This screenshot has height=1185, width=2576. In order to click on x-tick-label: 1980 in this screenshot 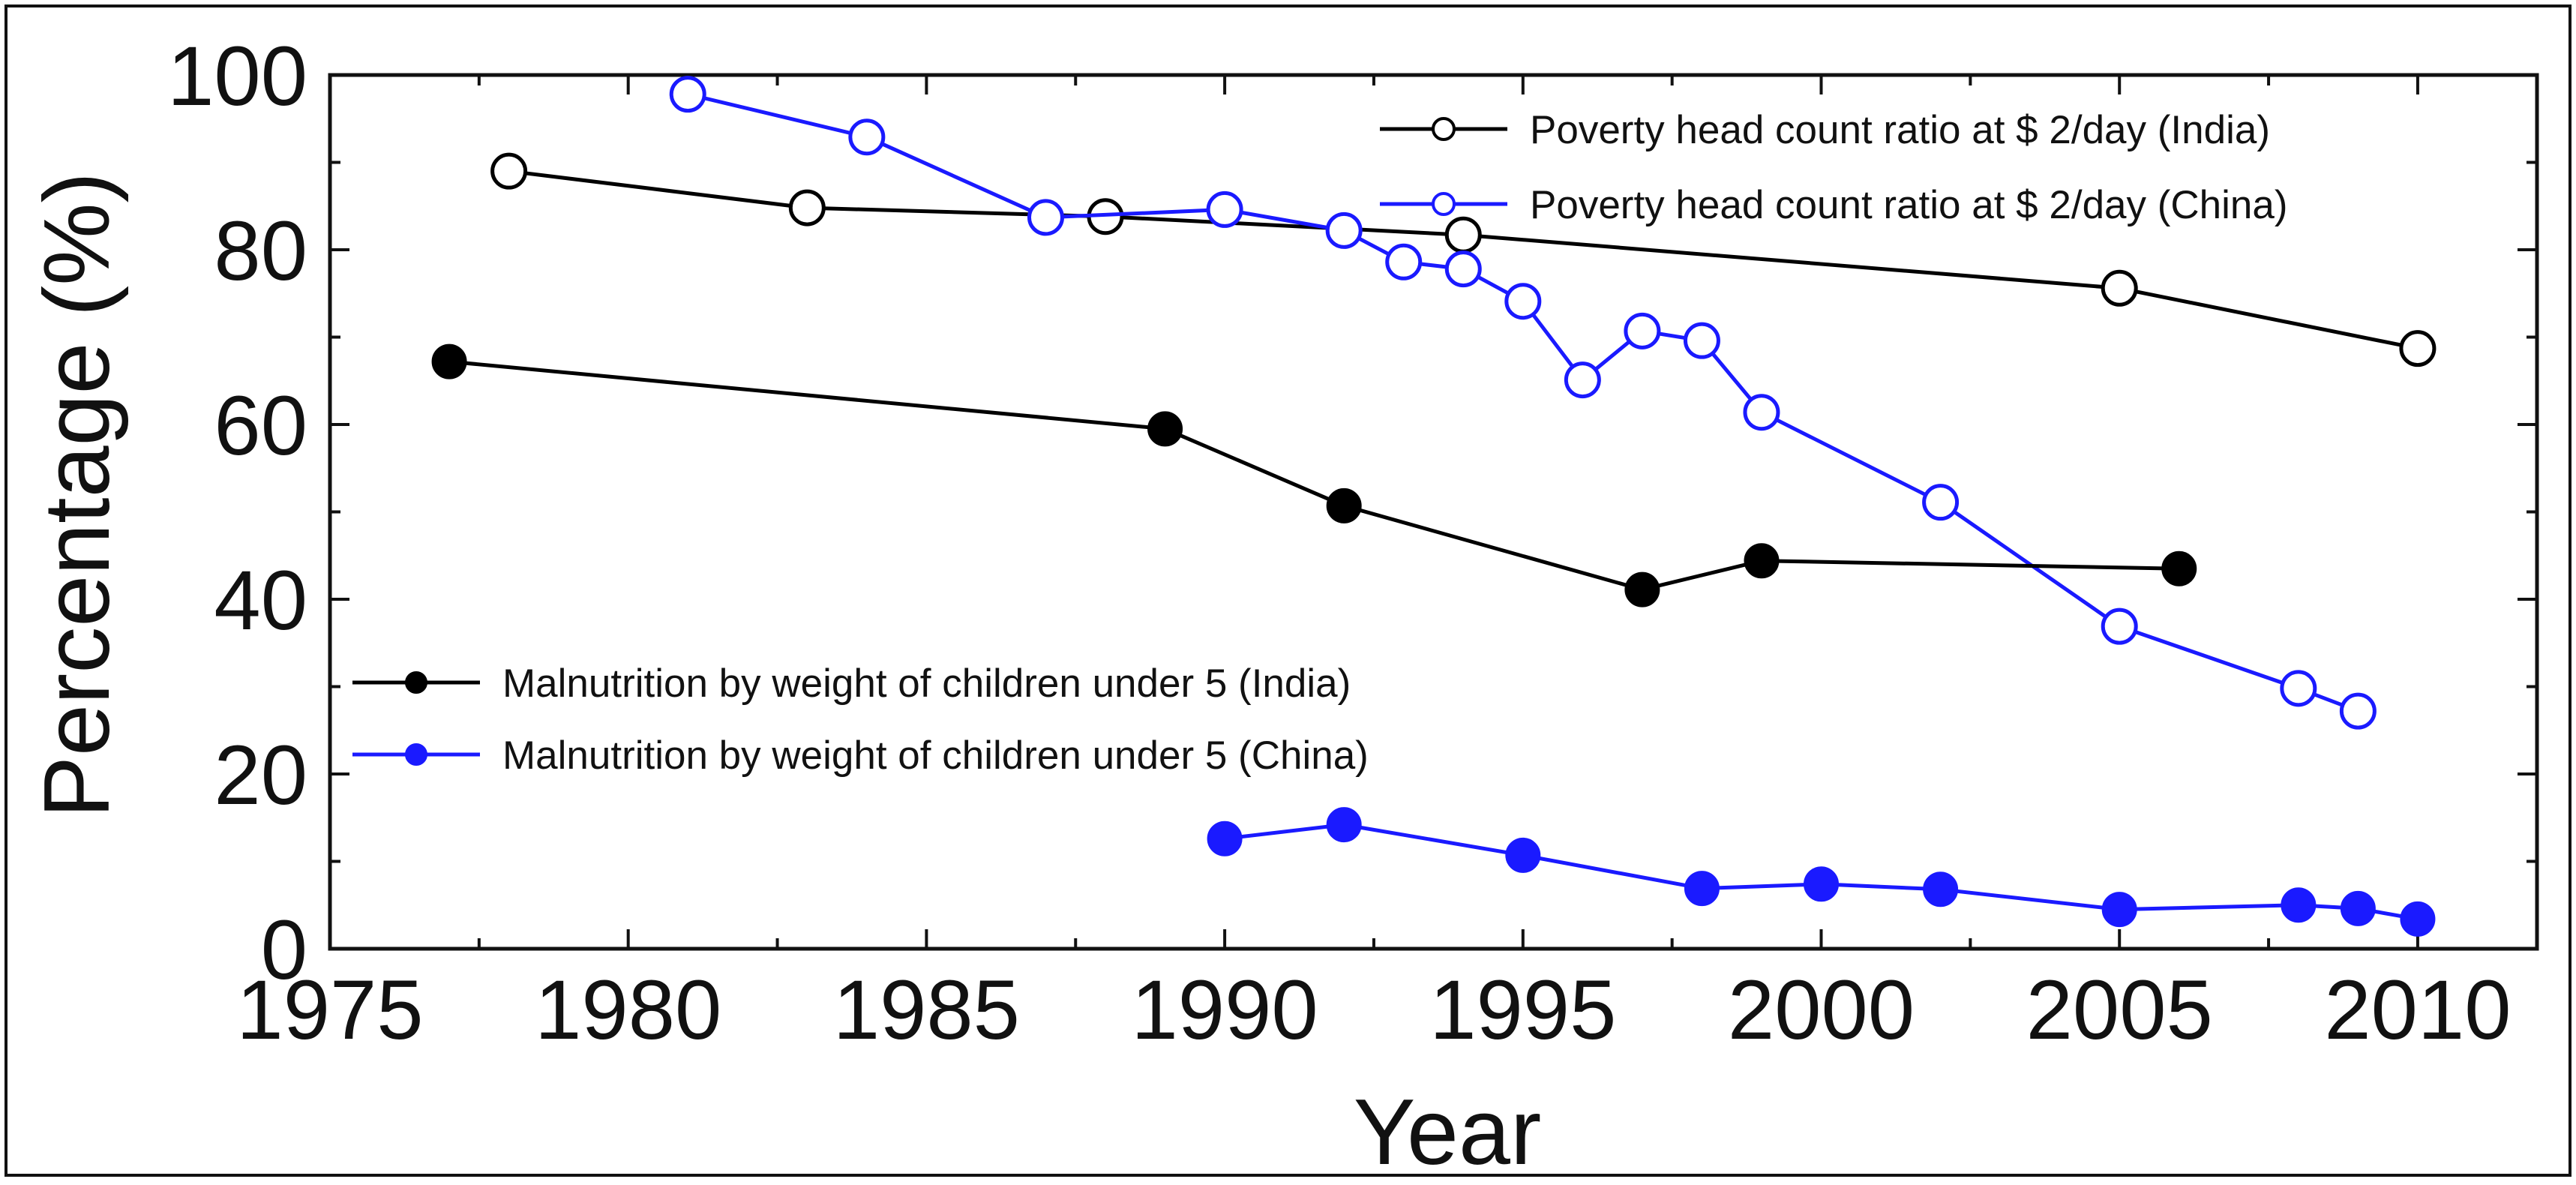, I will do `click(628, 1010)`.